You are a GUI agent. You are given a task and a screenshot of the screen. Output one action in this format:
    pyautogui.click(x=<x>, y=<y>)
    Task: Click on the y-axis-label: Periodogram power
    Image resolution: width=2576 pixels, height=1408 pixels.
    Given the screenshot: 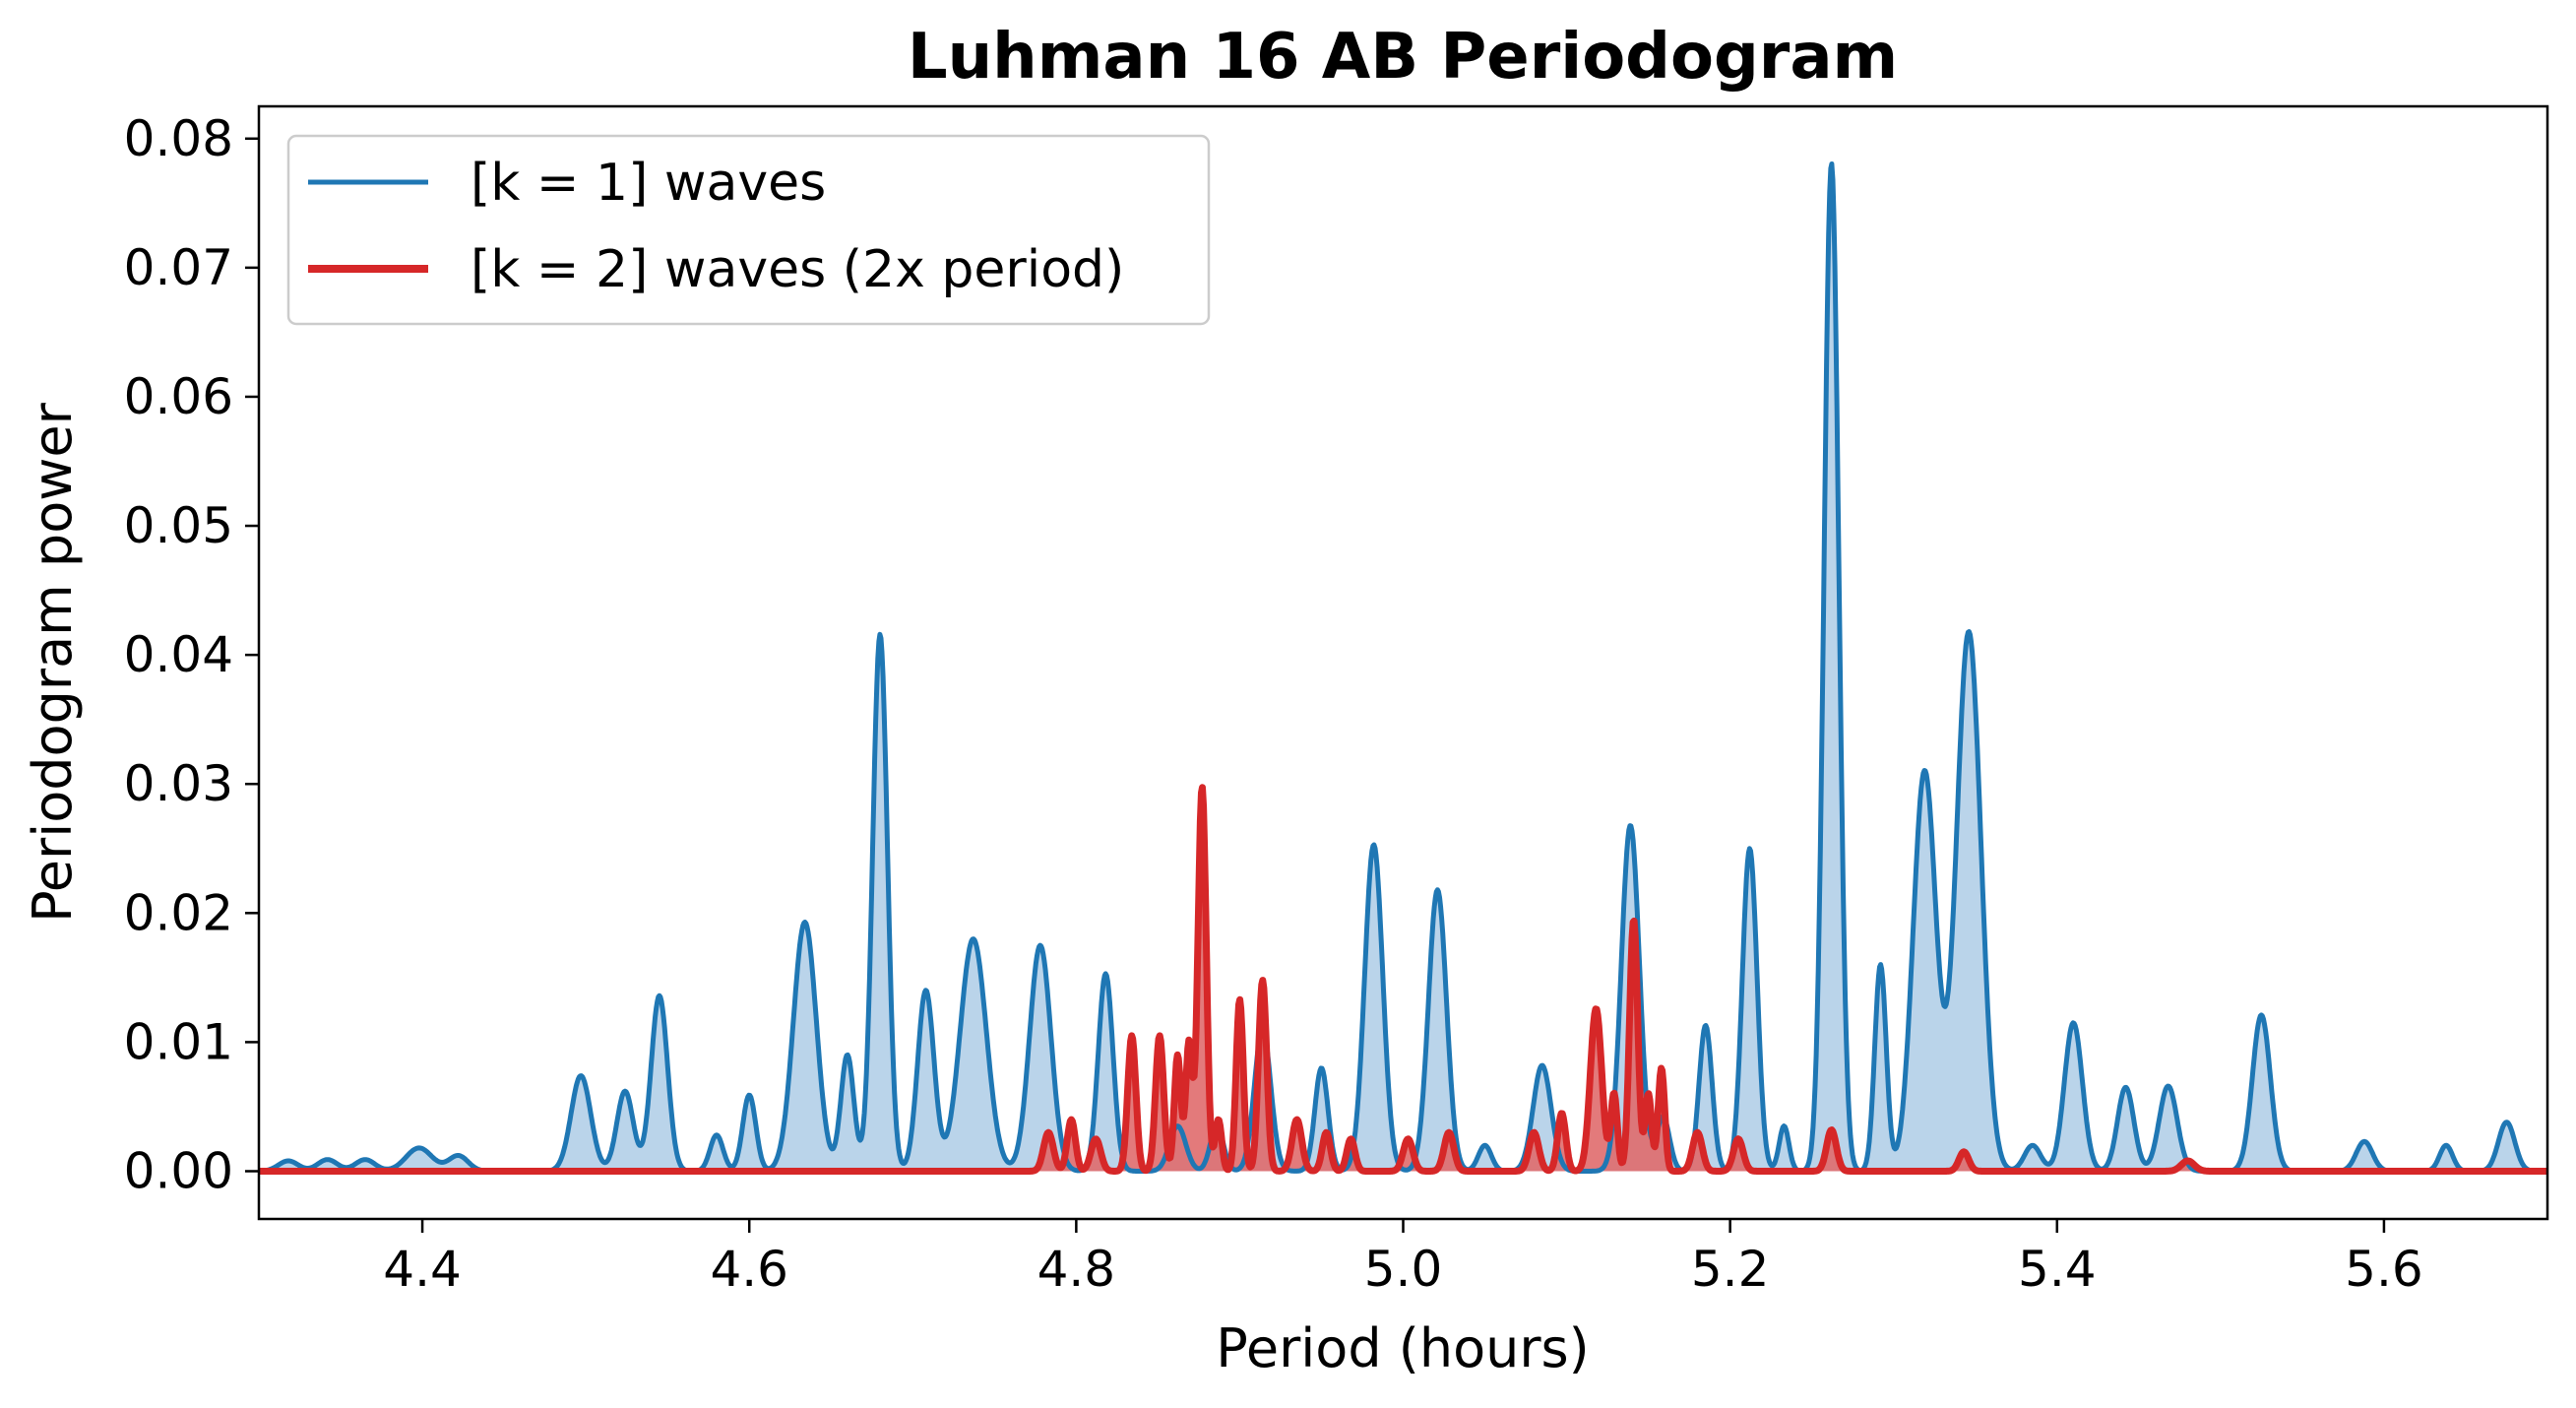 What is the action you would take?
    pyautogui.click(x=53, y=662)
    